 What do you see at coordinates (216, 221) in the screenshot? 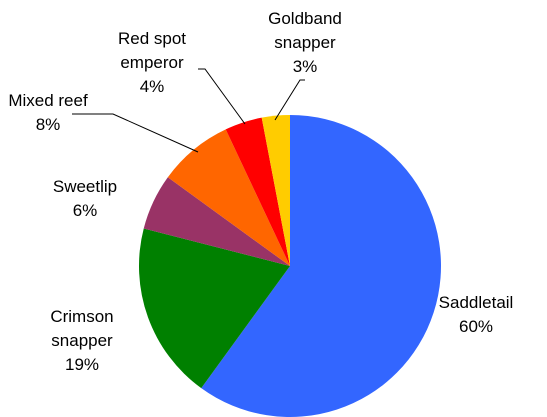
I see `pie-slice-sweetlip` at bounding box center [216, 221].